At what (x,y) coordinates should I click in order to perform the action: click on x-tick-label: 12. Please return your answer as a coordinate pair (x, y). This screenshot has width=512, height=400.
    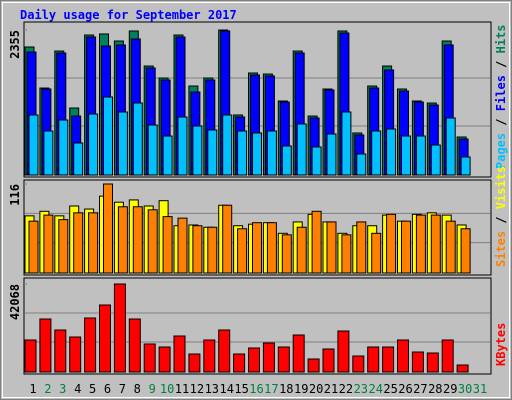
    Looking at the image, I should click on (197, 389).